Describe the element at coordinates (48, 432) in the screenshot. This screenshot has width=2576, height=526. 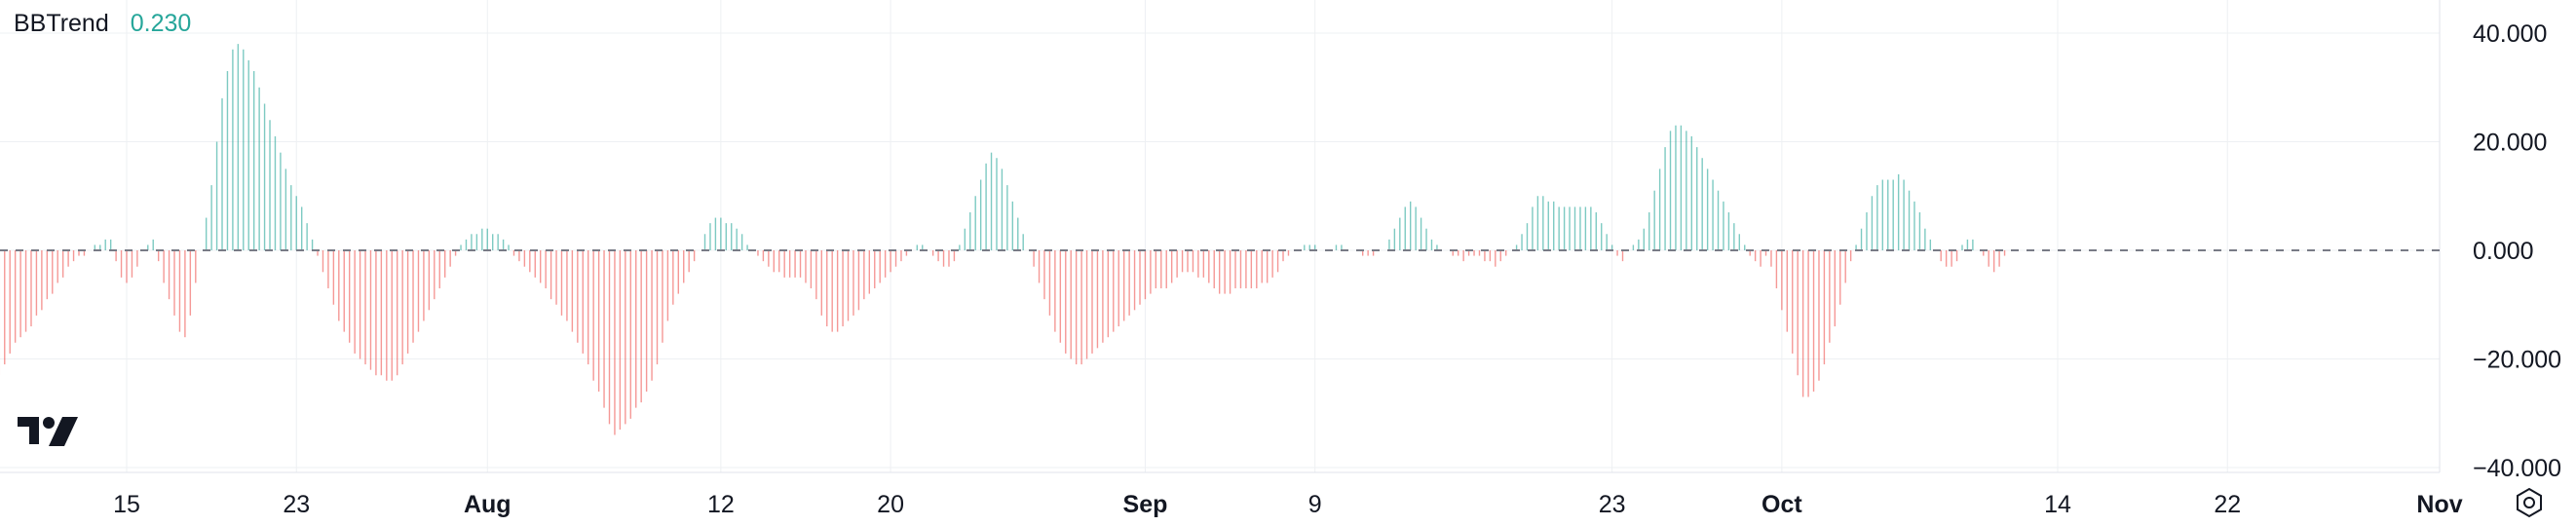
I see `tradingview-logo-icon` at that location.